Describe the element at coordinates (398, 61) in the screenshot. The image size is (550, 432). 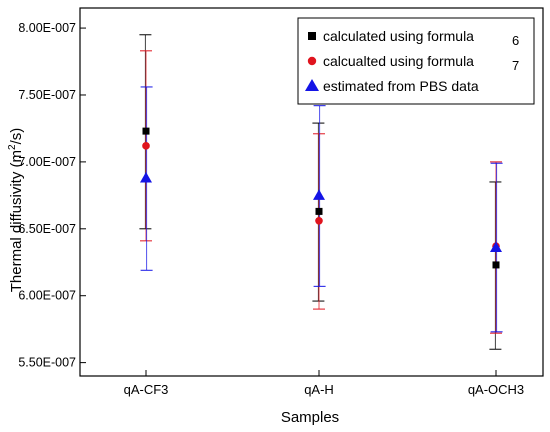
I see `legend-label: calcualted using formula` at that location.